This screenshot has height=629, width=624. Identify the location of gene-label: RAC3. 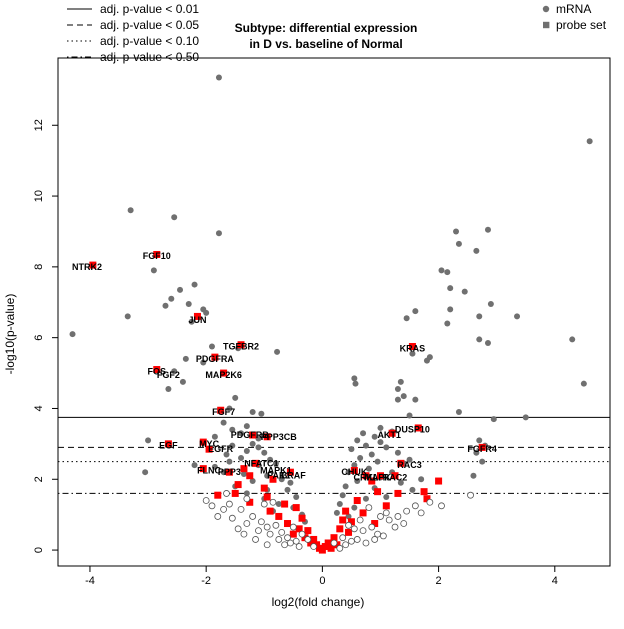
(409, 465).